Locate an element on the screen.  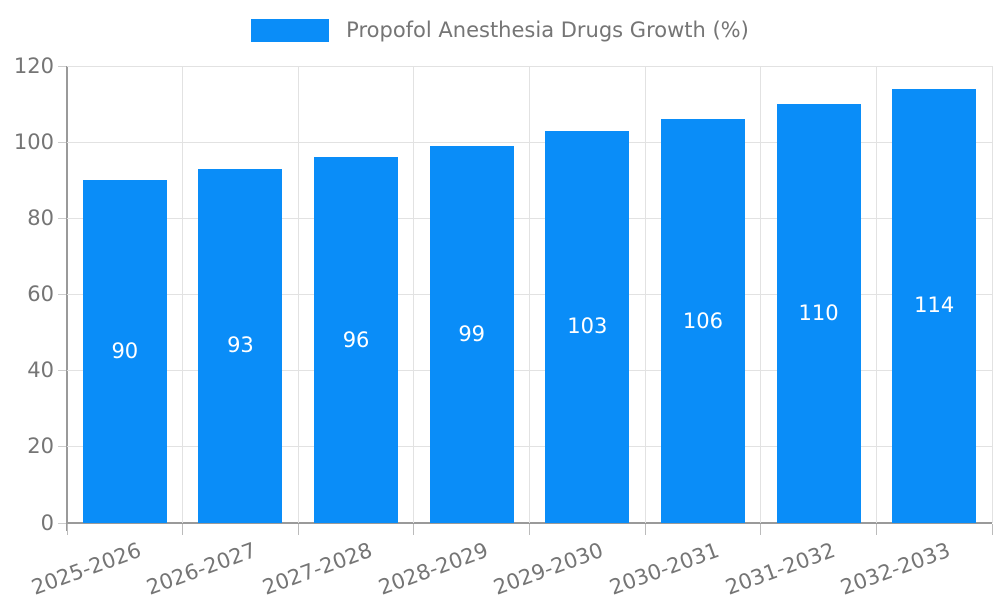
bar-value-label: 110 is located at coordinates (818, 313).